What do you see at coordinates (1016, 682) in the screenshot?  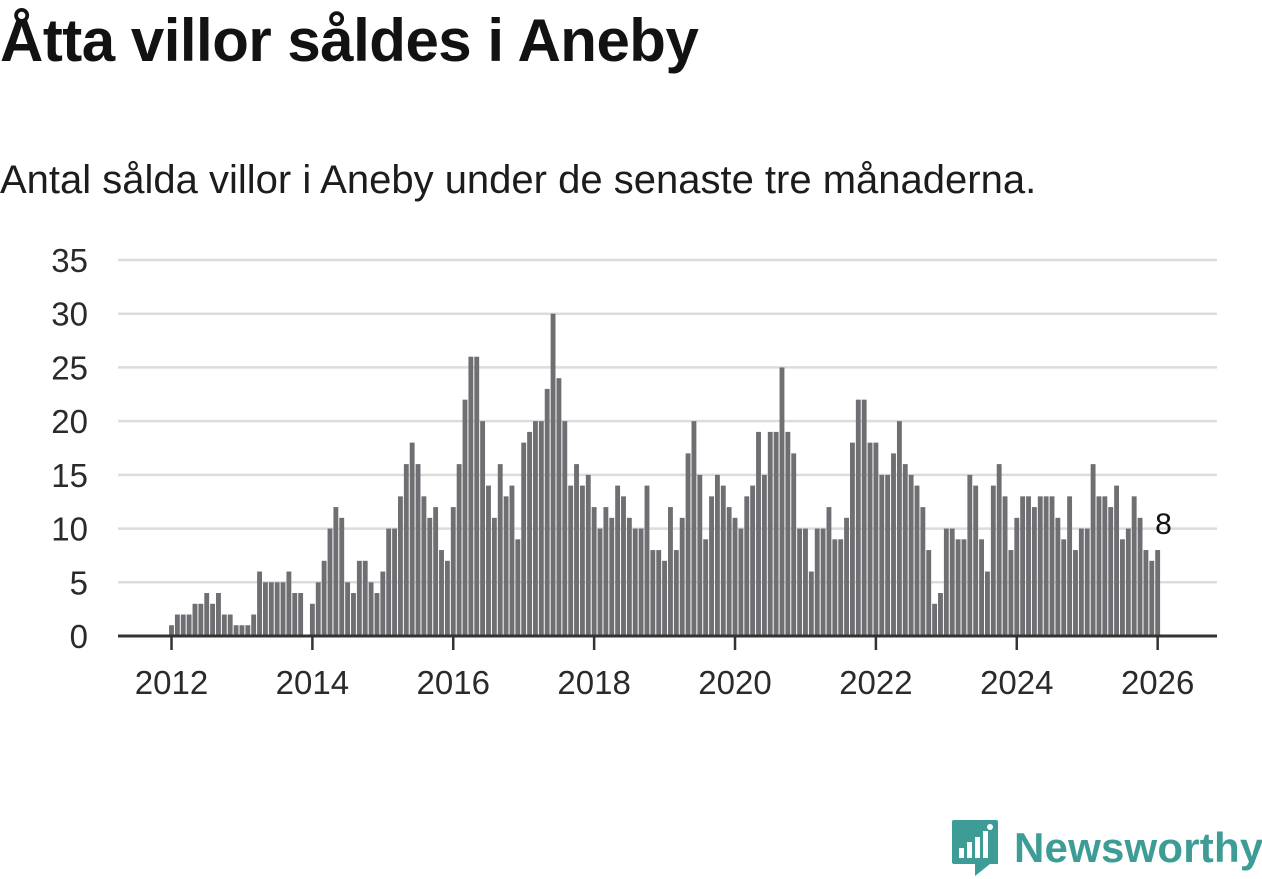 I see `x-tick-label: 2024` at bounding box center [1016, 682].